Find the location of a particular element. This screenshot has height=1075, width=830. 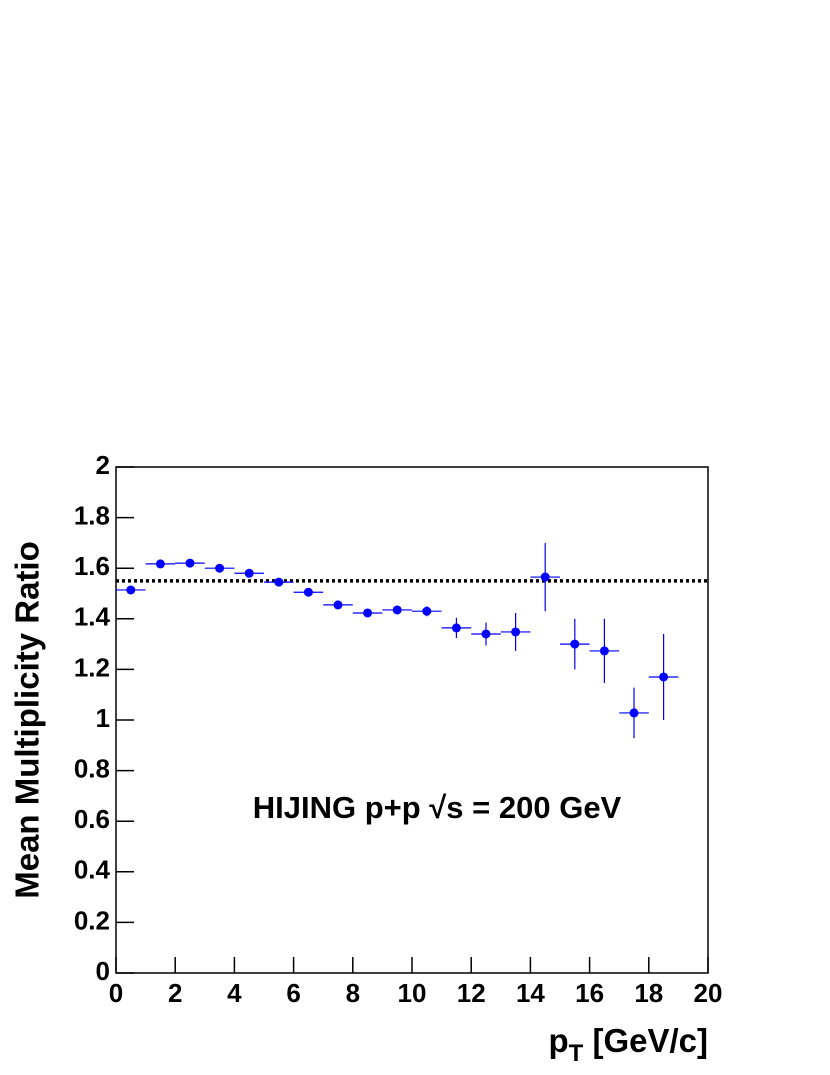

x-tick-label: 18 is located at coordinates (648, 993).